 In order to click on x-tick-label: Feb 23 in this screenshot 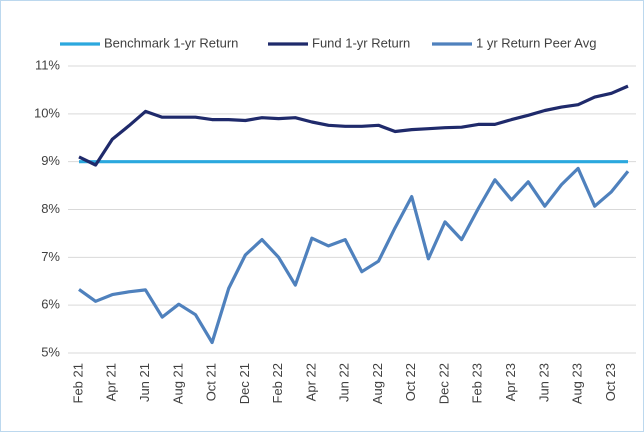, I will do `click(477, 383)`.